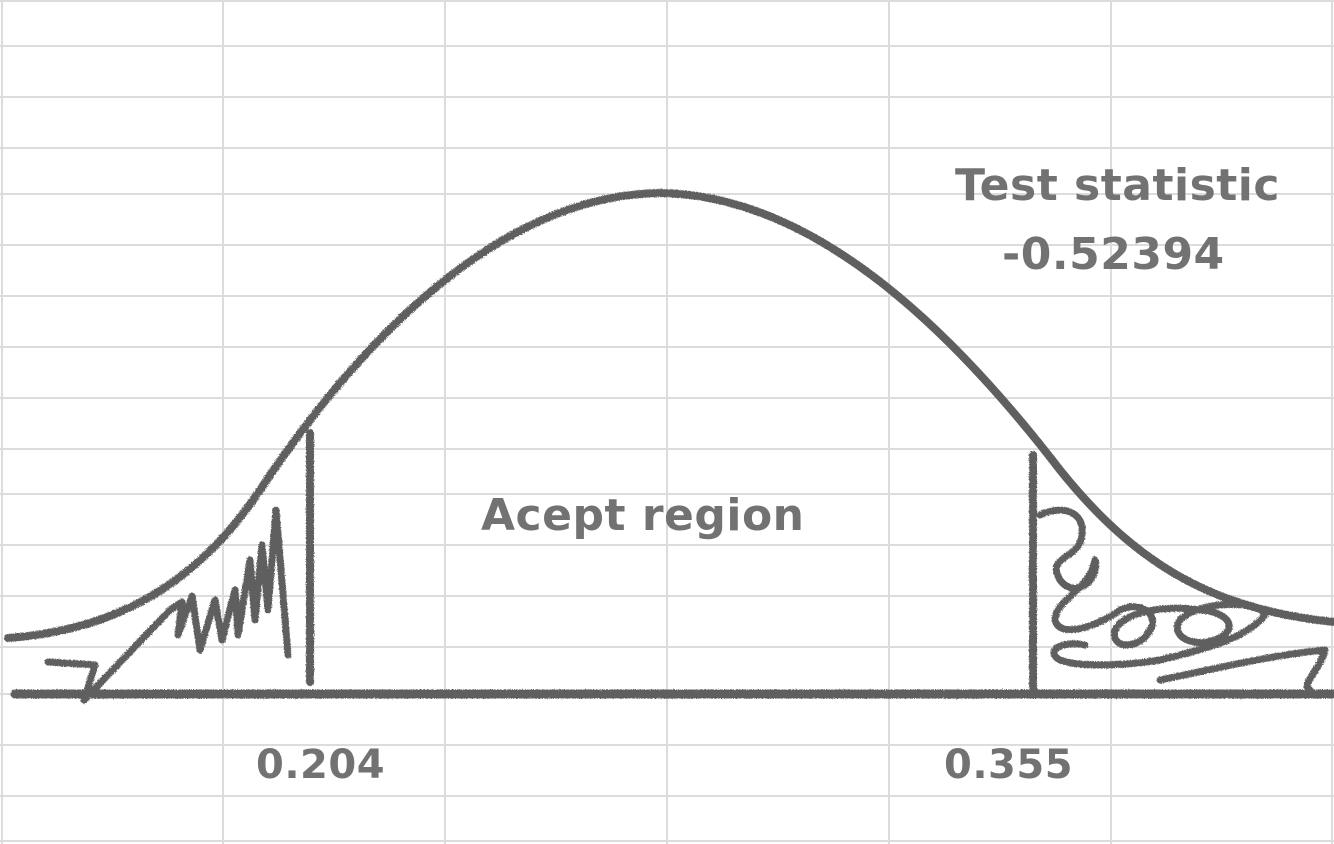 The image size is (1334, 844). Describe the element at coordinates (643, 515) in the screenshot. I see `accept-region-label: Acept region` at that location.